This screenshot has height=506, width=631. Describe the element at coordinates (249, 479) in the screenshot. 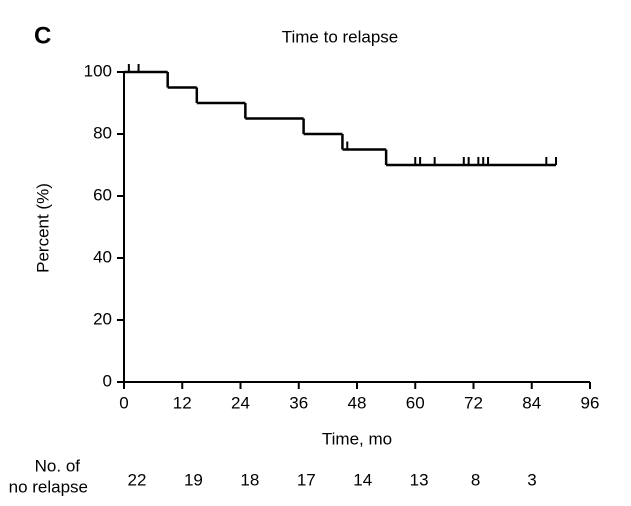

I see `risk-value: 18` at that location.